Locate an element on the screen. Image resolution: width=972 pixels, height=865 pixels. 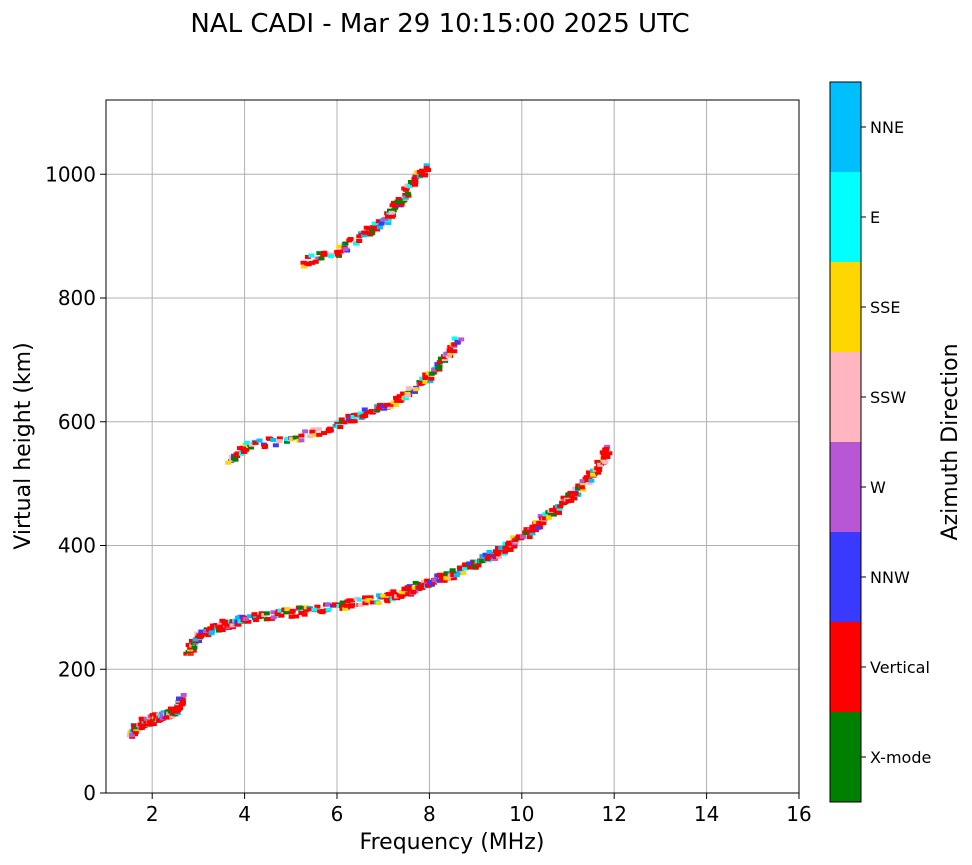
colorbar-title: Azimuth Direction is located at coordinates (950, 441).